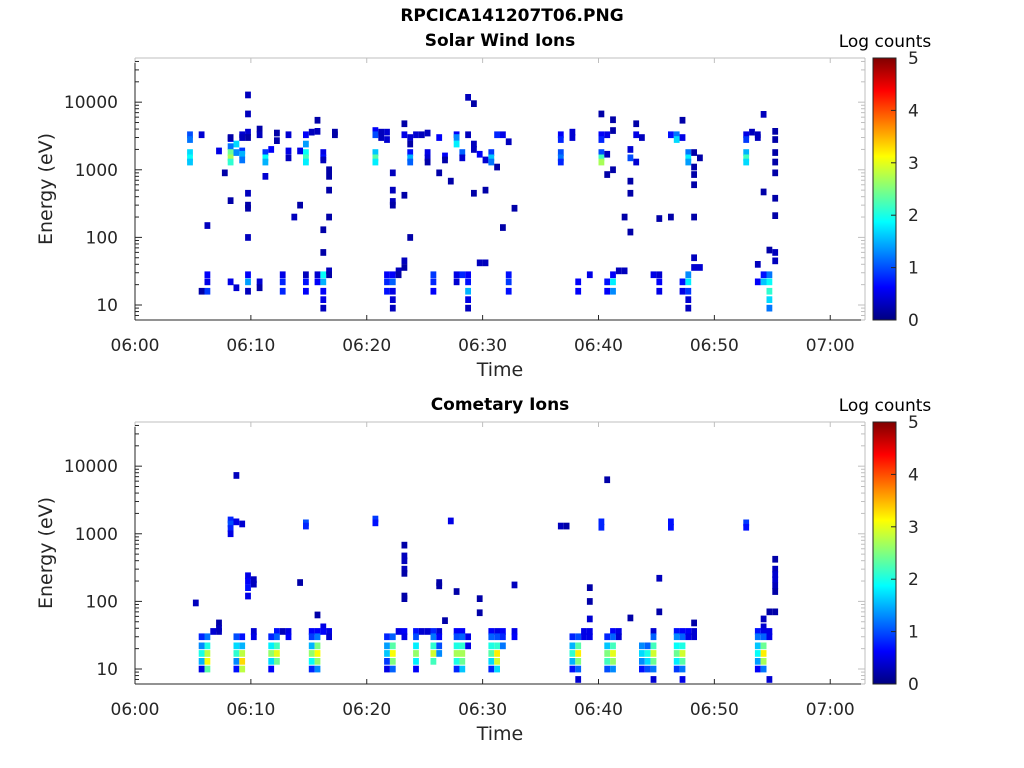 The width and height of the screenshot is (1024, 768). Describe the element at coordinates (512, 16) in the screenshot. I see `page-title: RPCICA141207T06.PNG` at that location.